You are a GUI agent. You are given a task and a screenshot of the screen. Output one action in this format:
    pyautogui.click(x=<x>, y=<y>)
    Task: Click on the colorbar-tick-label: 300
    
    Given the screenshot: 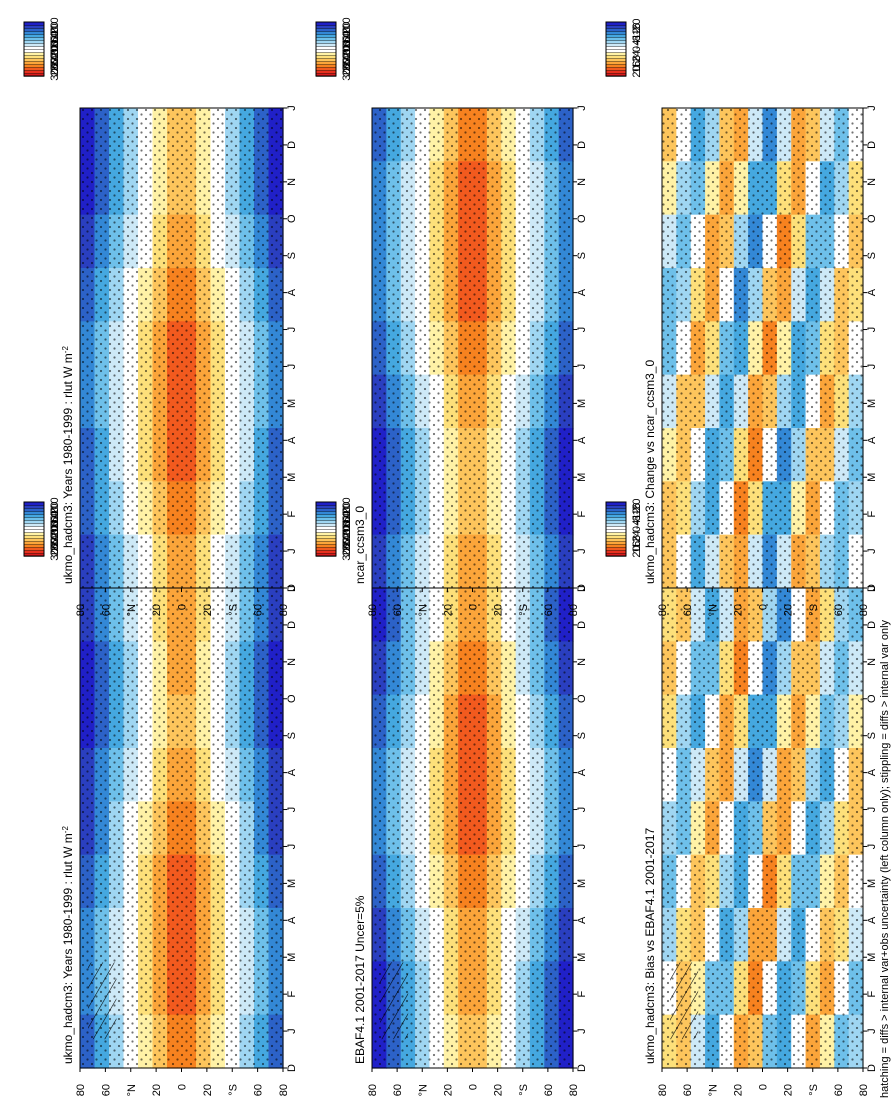 What is the action you would take?
    pyautogui.click(x=55, y=71)
    